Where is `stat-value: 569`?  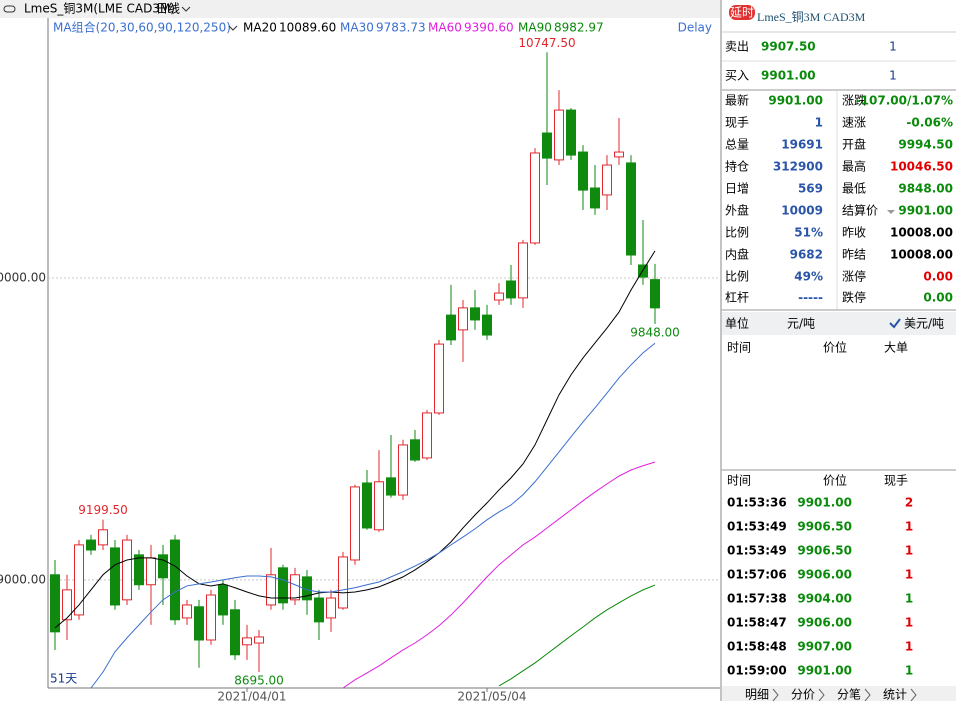 stat-value: 569 is located at coordinates (810, 189).